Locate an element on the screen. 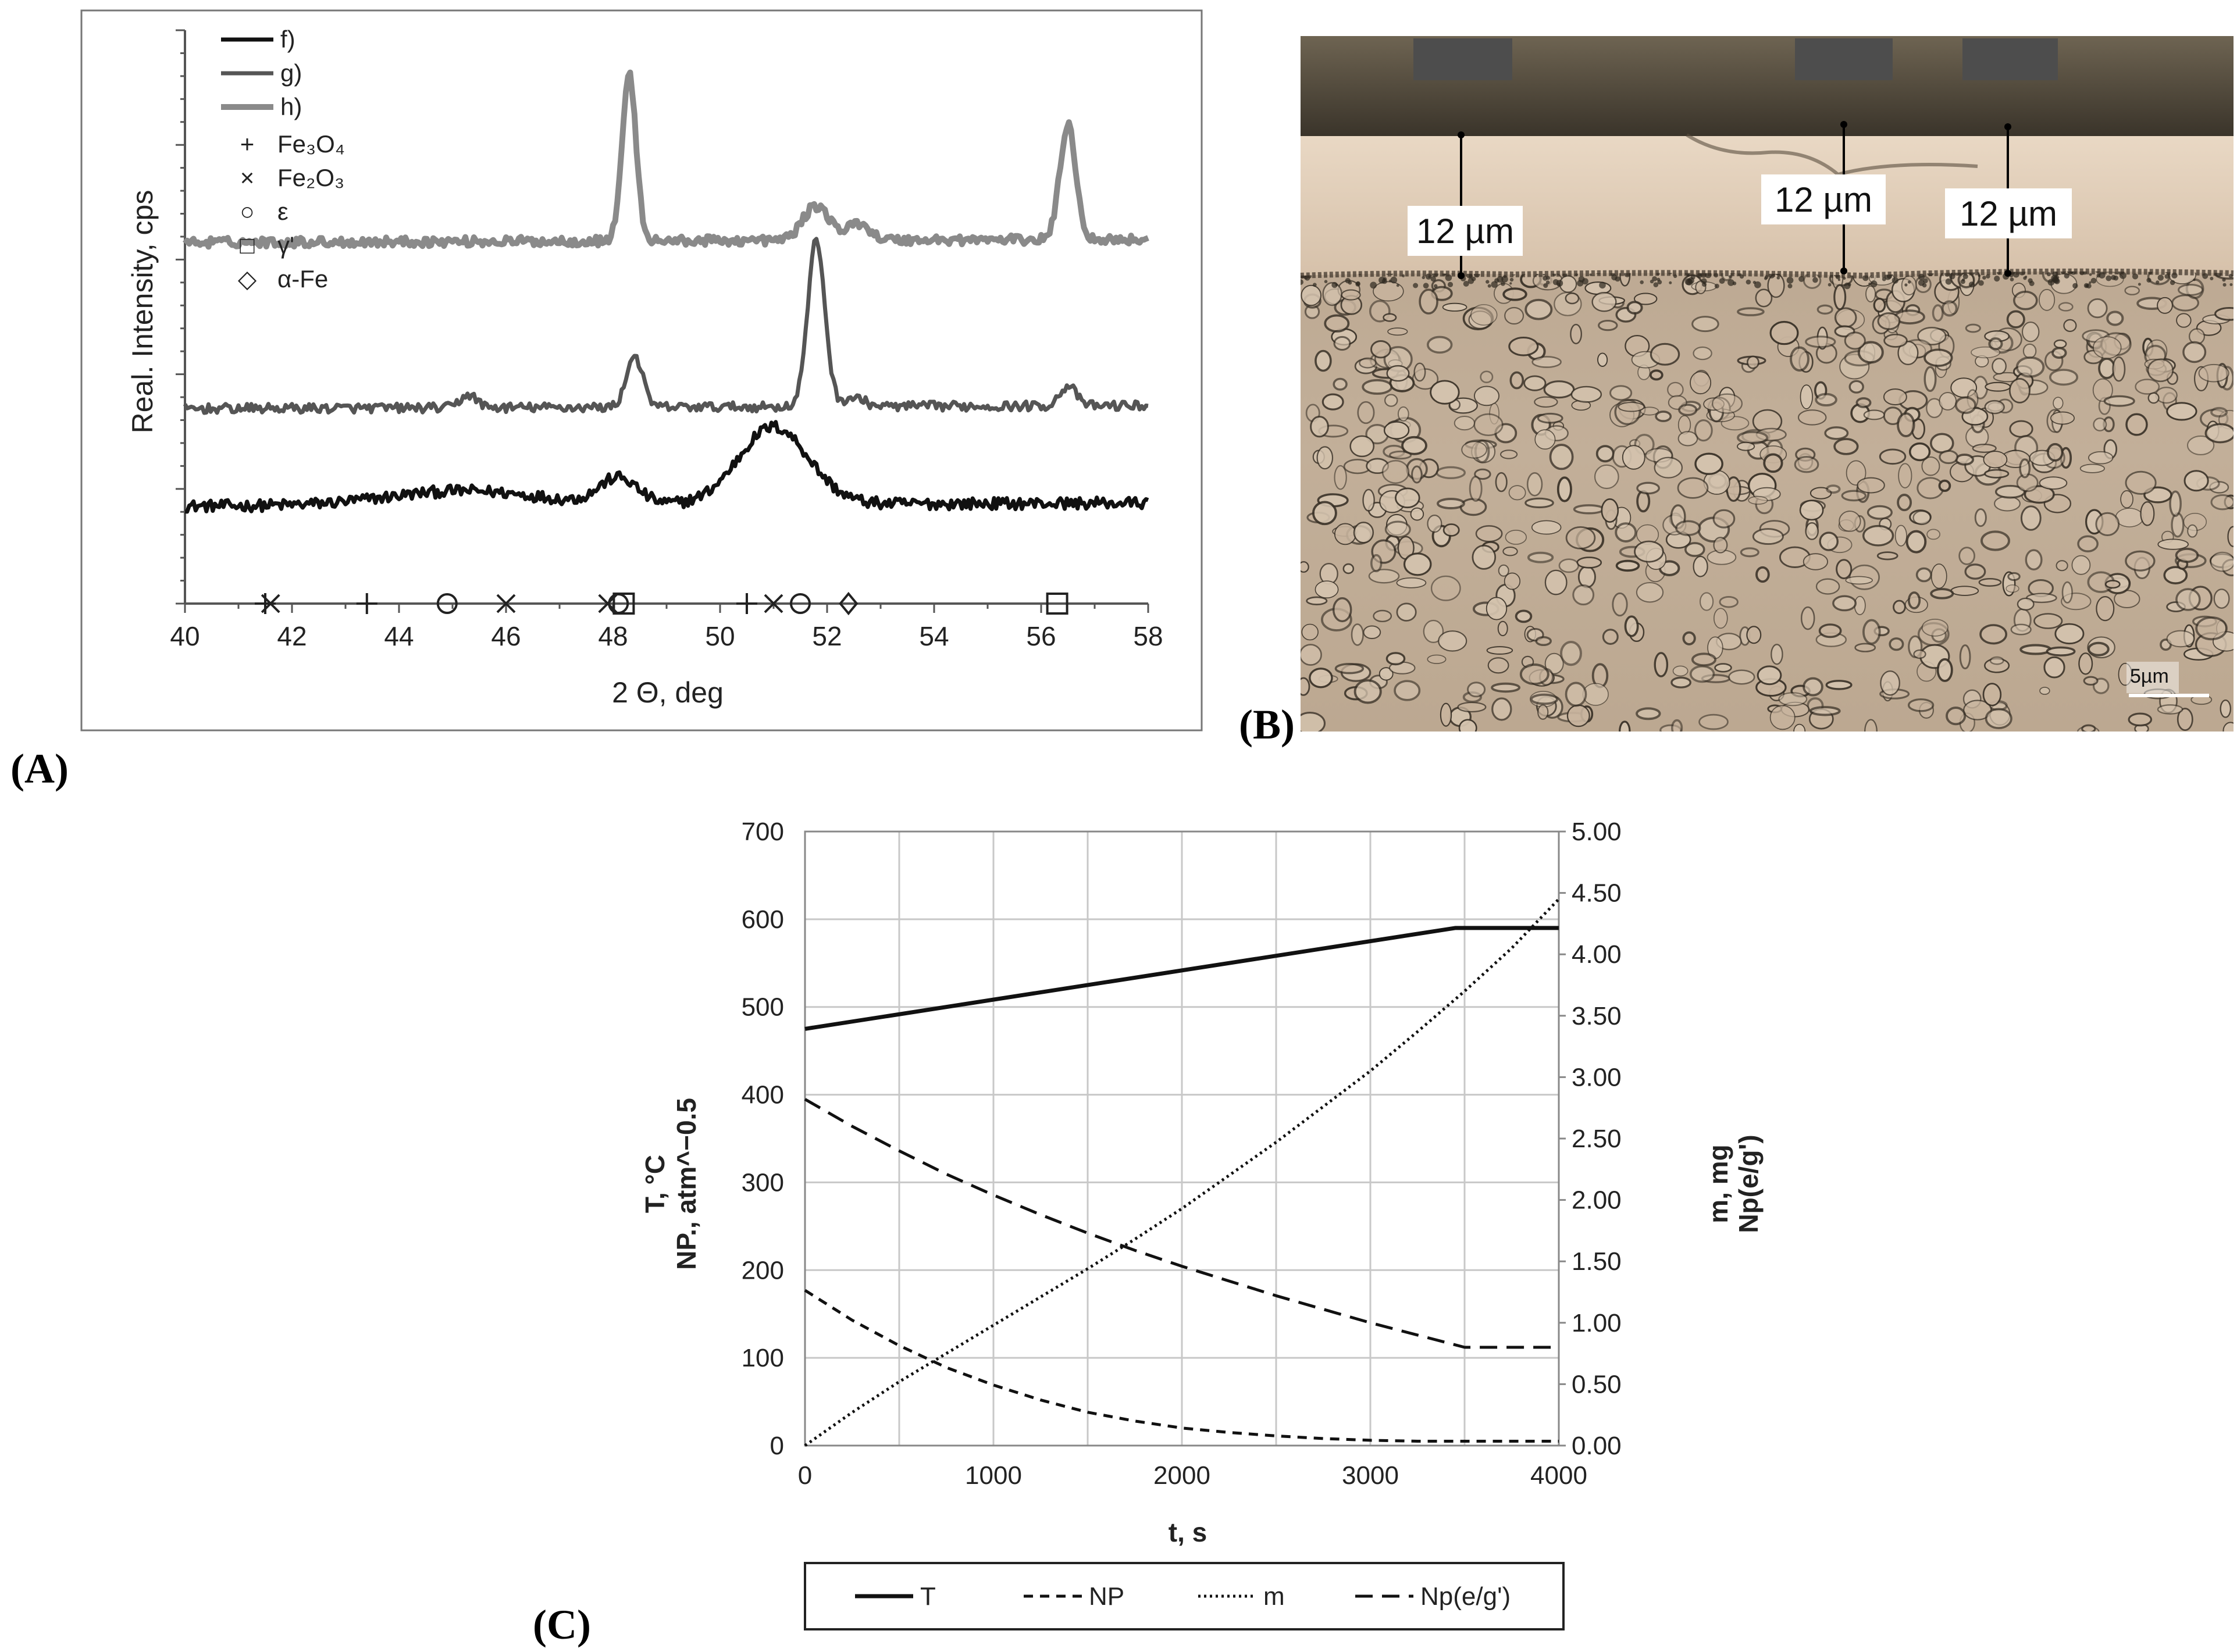 The image size is (2237, 1652). process-left-tick-label: 500 is located at coordinates (763, 1007).